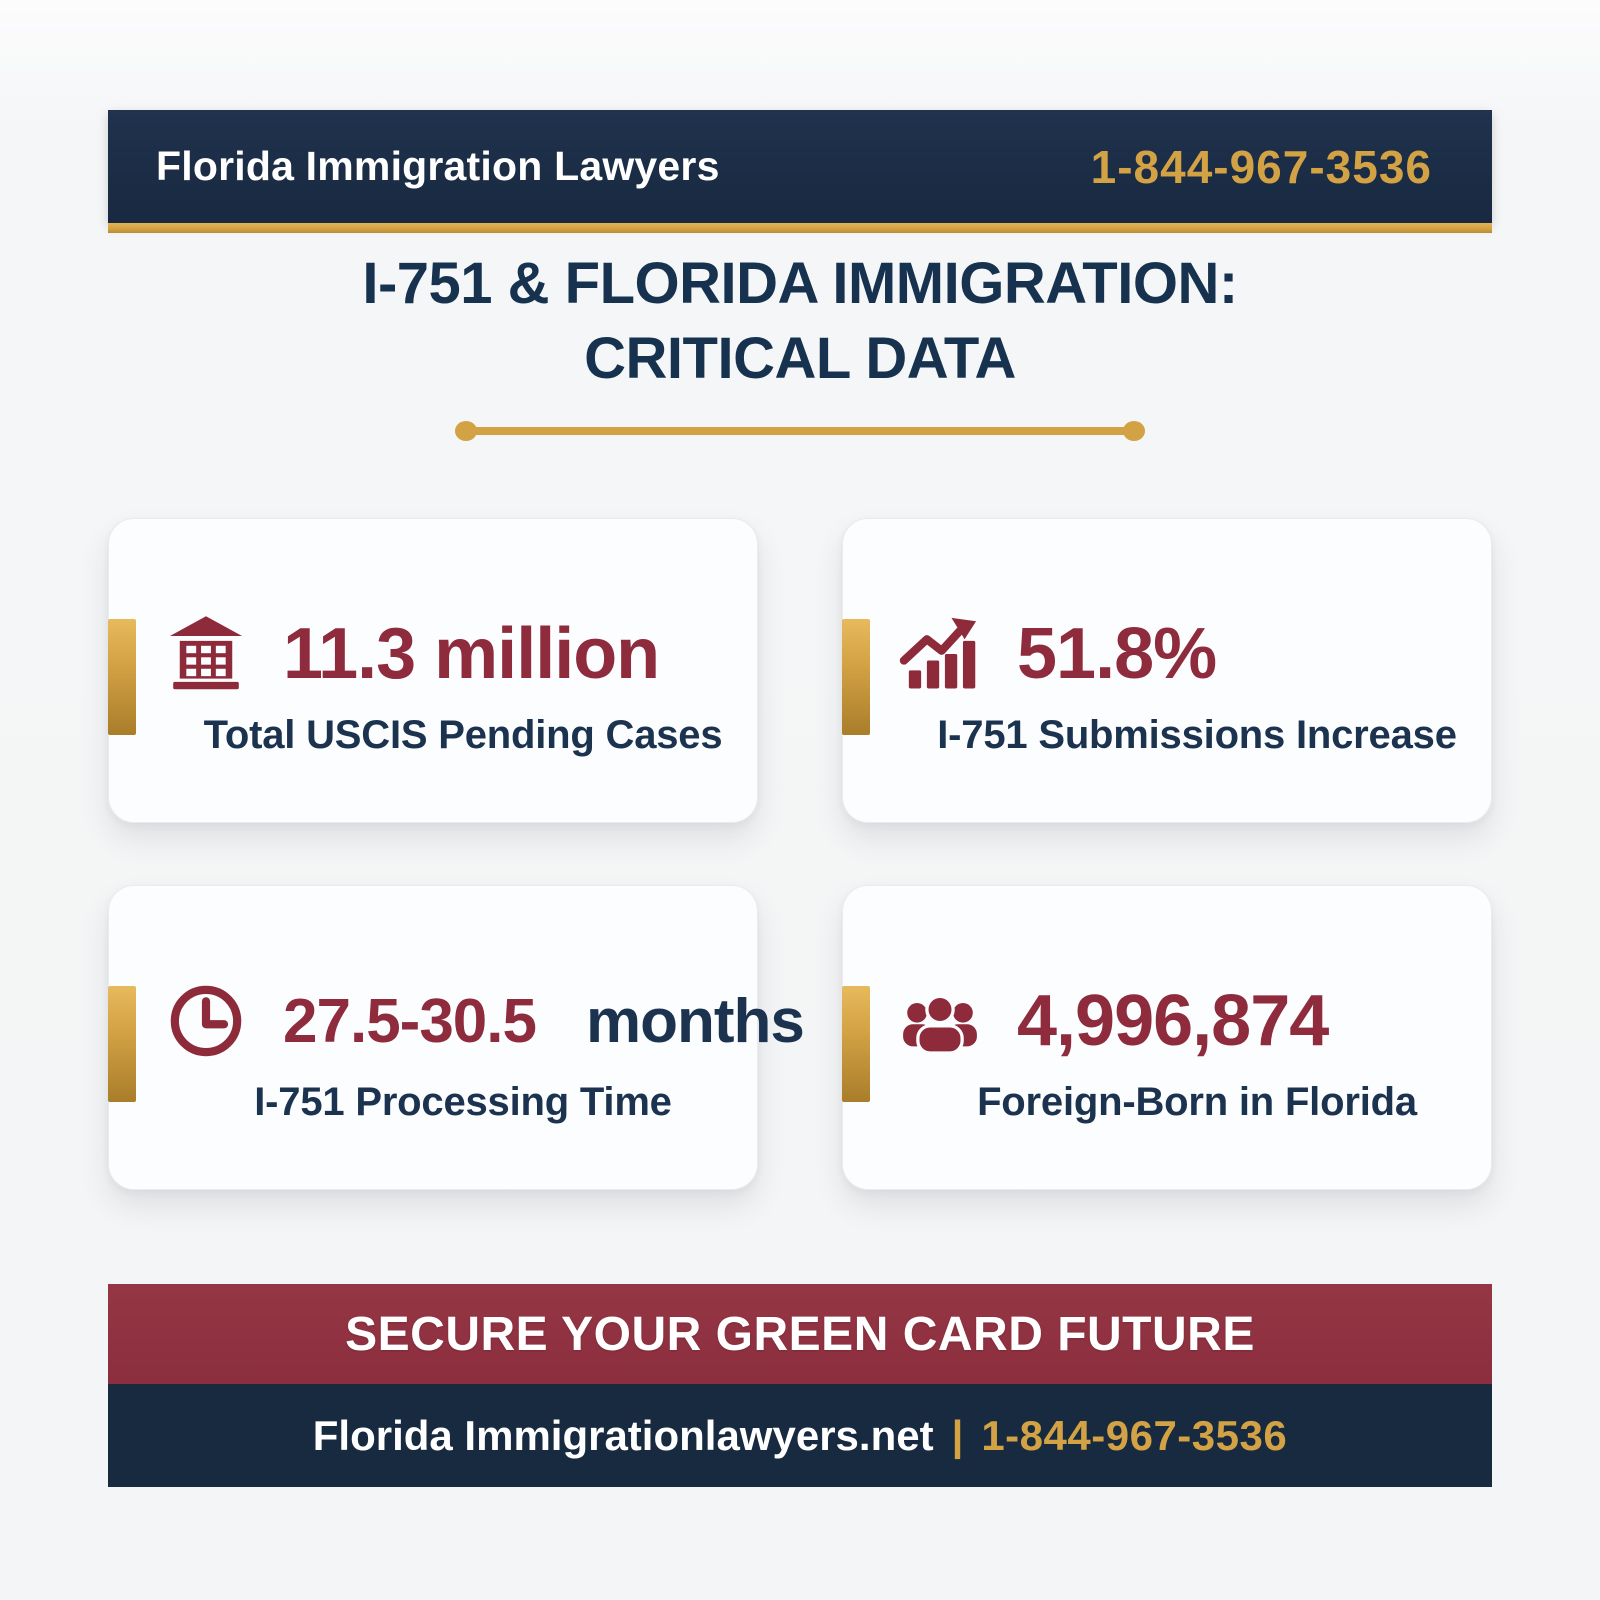 The height and width of the screenshot is (1600, 1600). What do you see at coordinates (800, 283) in the screenshot?
I see `page-title-line-1: I-751 & FLORIDA IMMIGRATION:` at bounding box center [800, 283].